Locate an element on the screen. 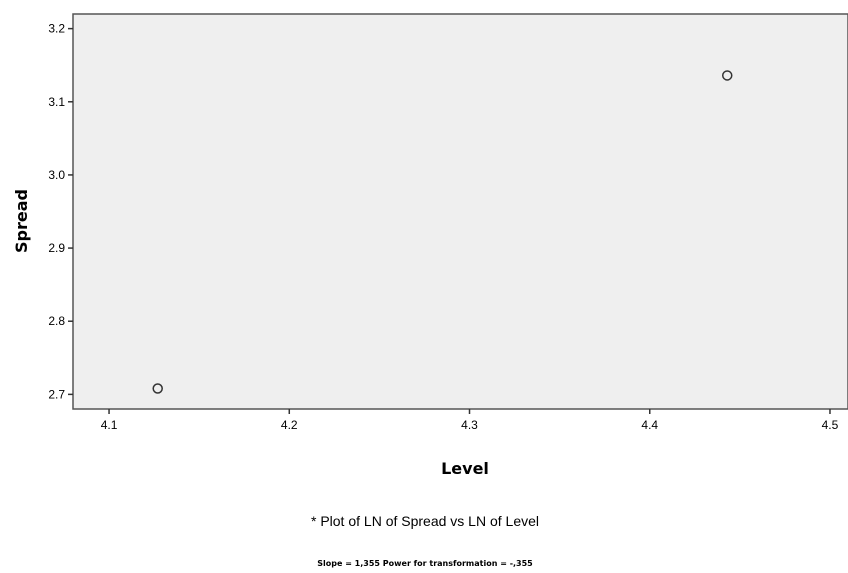 The width and height of the screenshot is (848, 573). x-tick-label: 4.2 is located at coordinates (289, 425).